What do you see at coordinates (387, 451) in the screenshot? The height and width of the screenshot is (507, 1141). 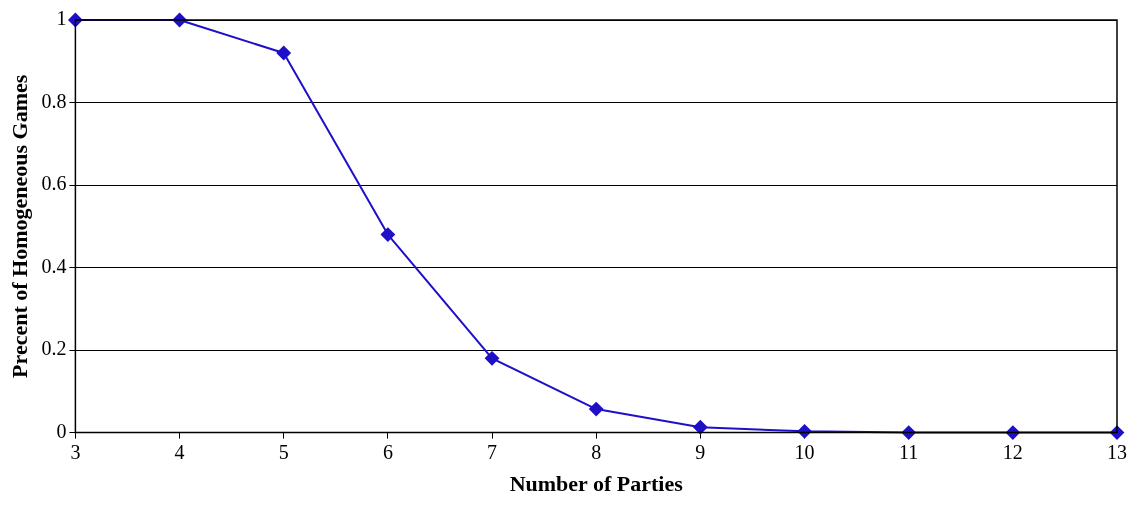 I see `x-tick-label: 6` at bounding box center [387, 451].